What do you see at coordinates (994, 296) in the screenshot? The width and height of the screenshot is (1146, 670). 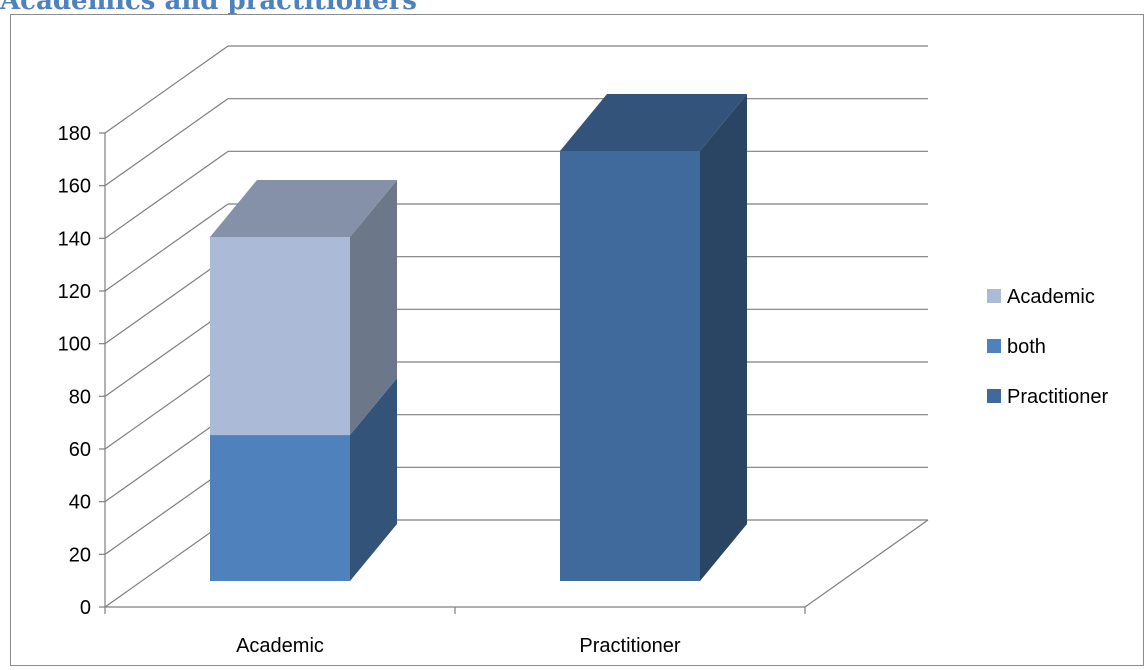 I see `legend-swatch-academic` at bounding box center [994, 296].